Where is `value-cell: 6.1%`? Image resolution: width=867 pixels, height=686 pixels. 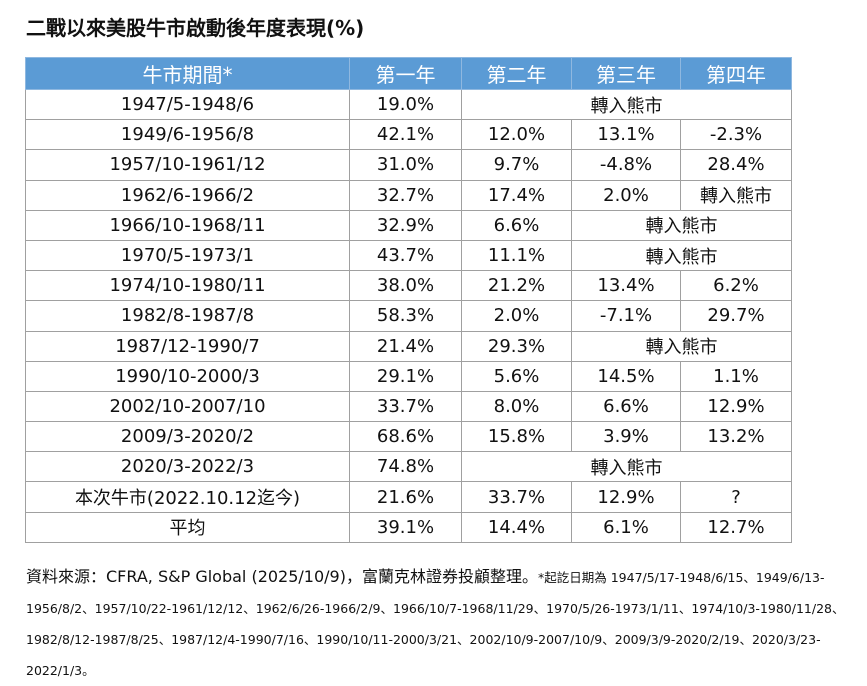
value-cell: 6.1% is located at coordinates (626, 527).